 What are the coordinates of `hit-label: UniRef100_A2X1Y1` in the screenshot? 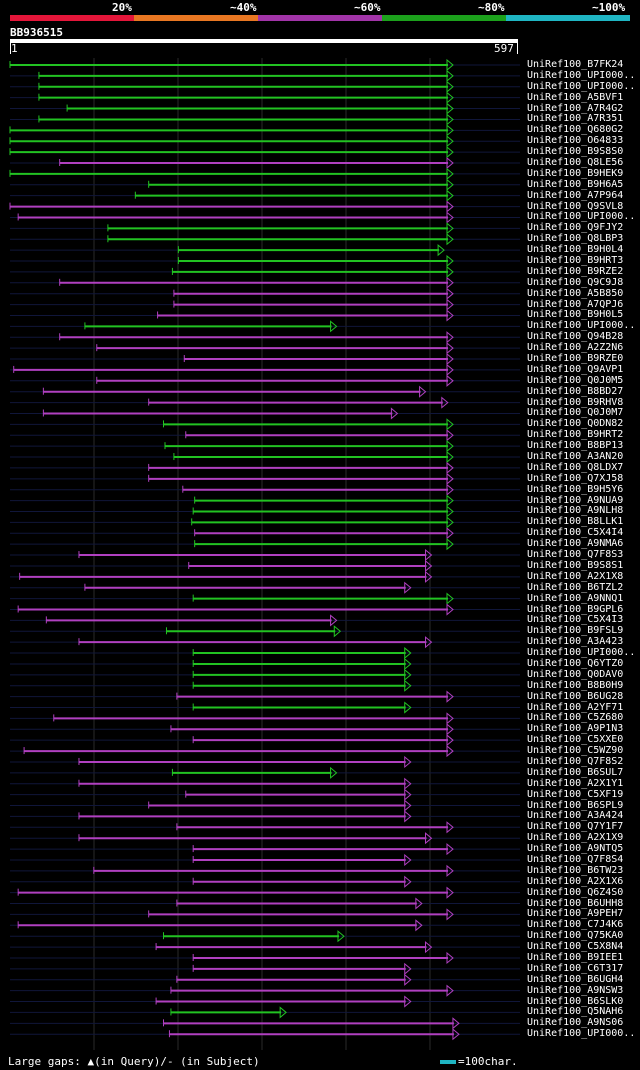 It's located at (575, 783).